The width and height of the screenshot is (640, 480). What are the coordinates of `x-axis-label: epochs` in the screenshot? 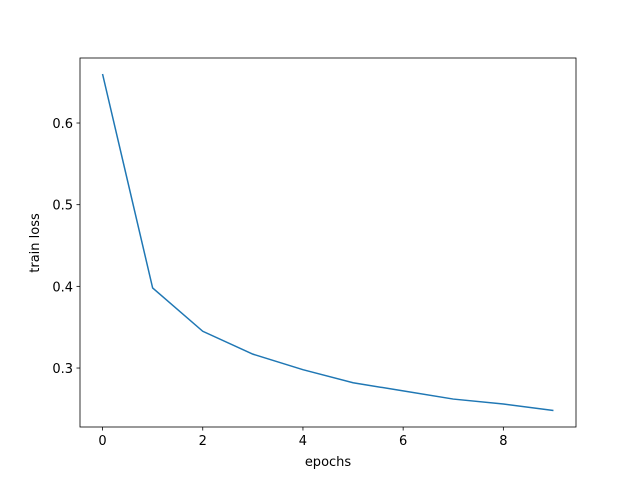 It's located at (328, 462).